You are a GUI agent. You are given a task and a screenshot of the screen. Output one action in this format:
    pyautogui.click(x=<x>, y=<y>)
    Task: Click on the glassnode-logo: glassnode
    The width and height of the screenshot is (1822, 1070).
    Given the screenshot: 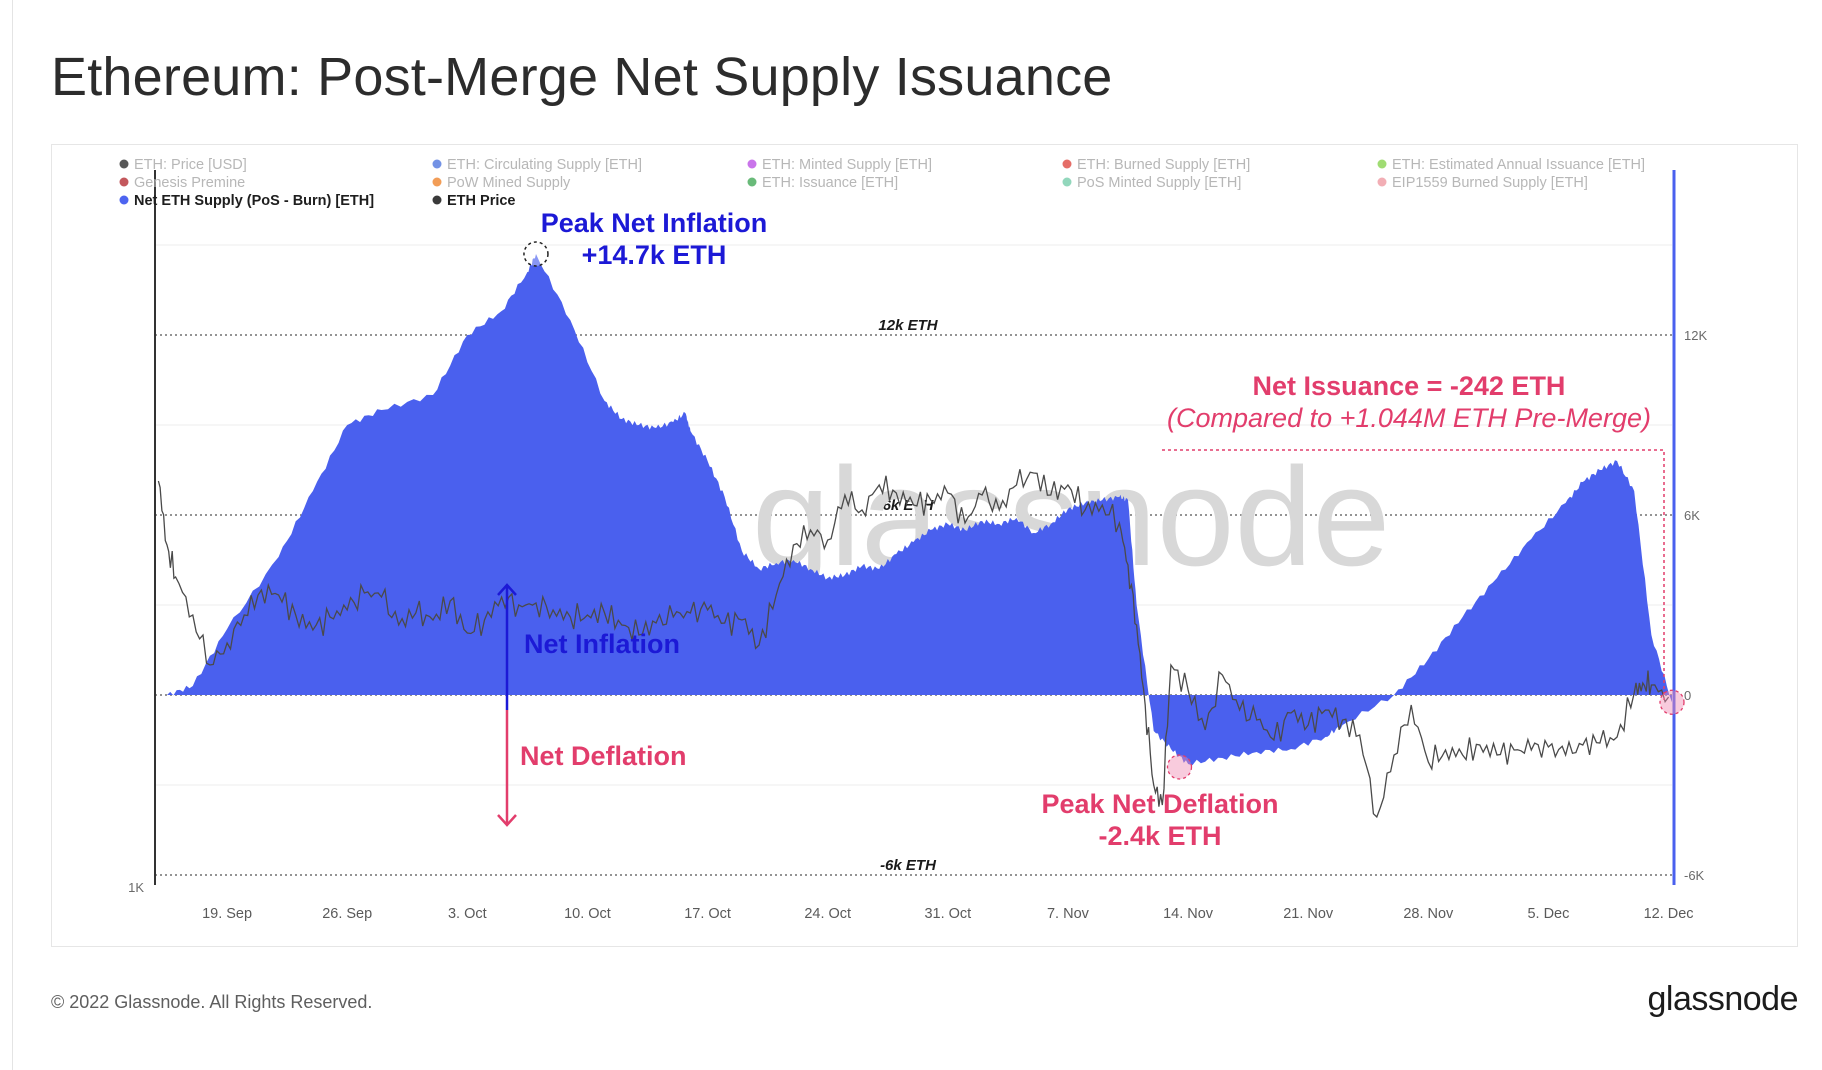 What is the action you would take?
    pyautogui.click(x=1722, y=999)
    